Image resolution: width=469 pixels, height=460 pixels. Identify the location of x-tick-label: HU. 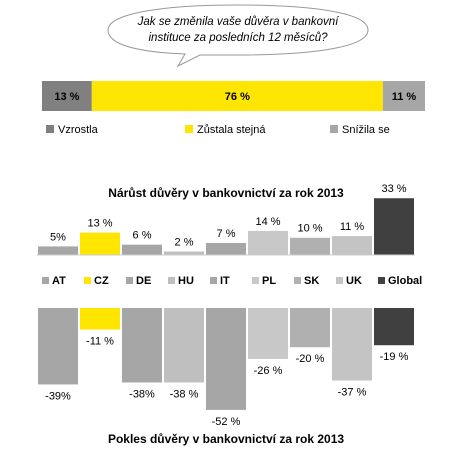
(186, 281).